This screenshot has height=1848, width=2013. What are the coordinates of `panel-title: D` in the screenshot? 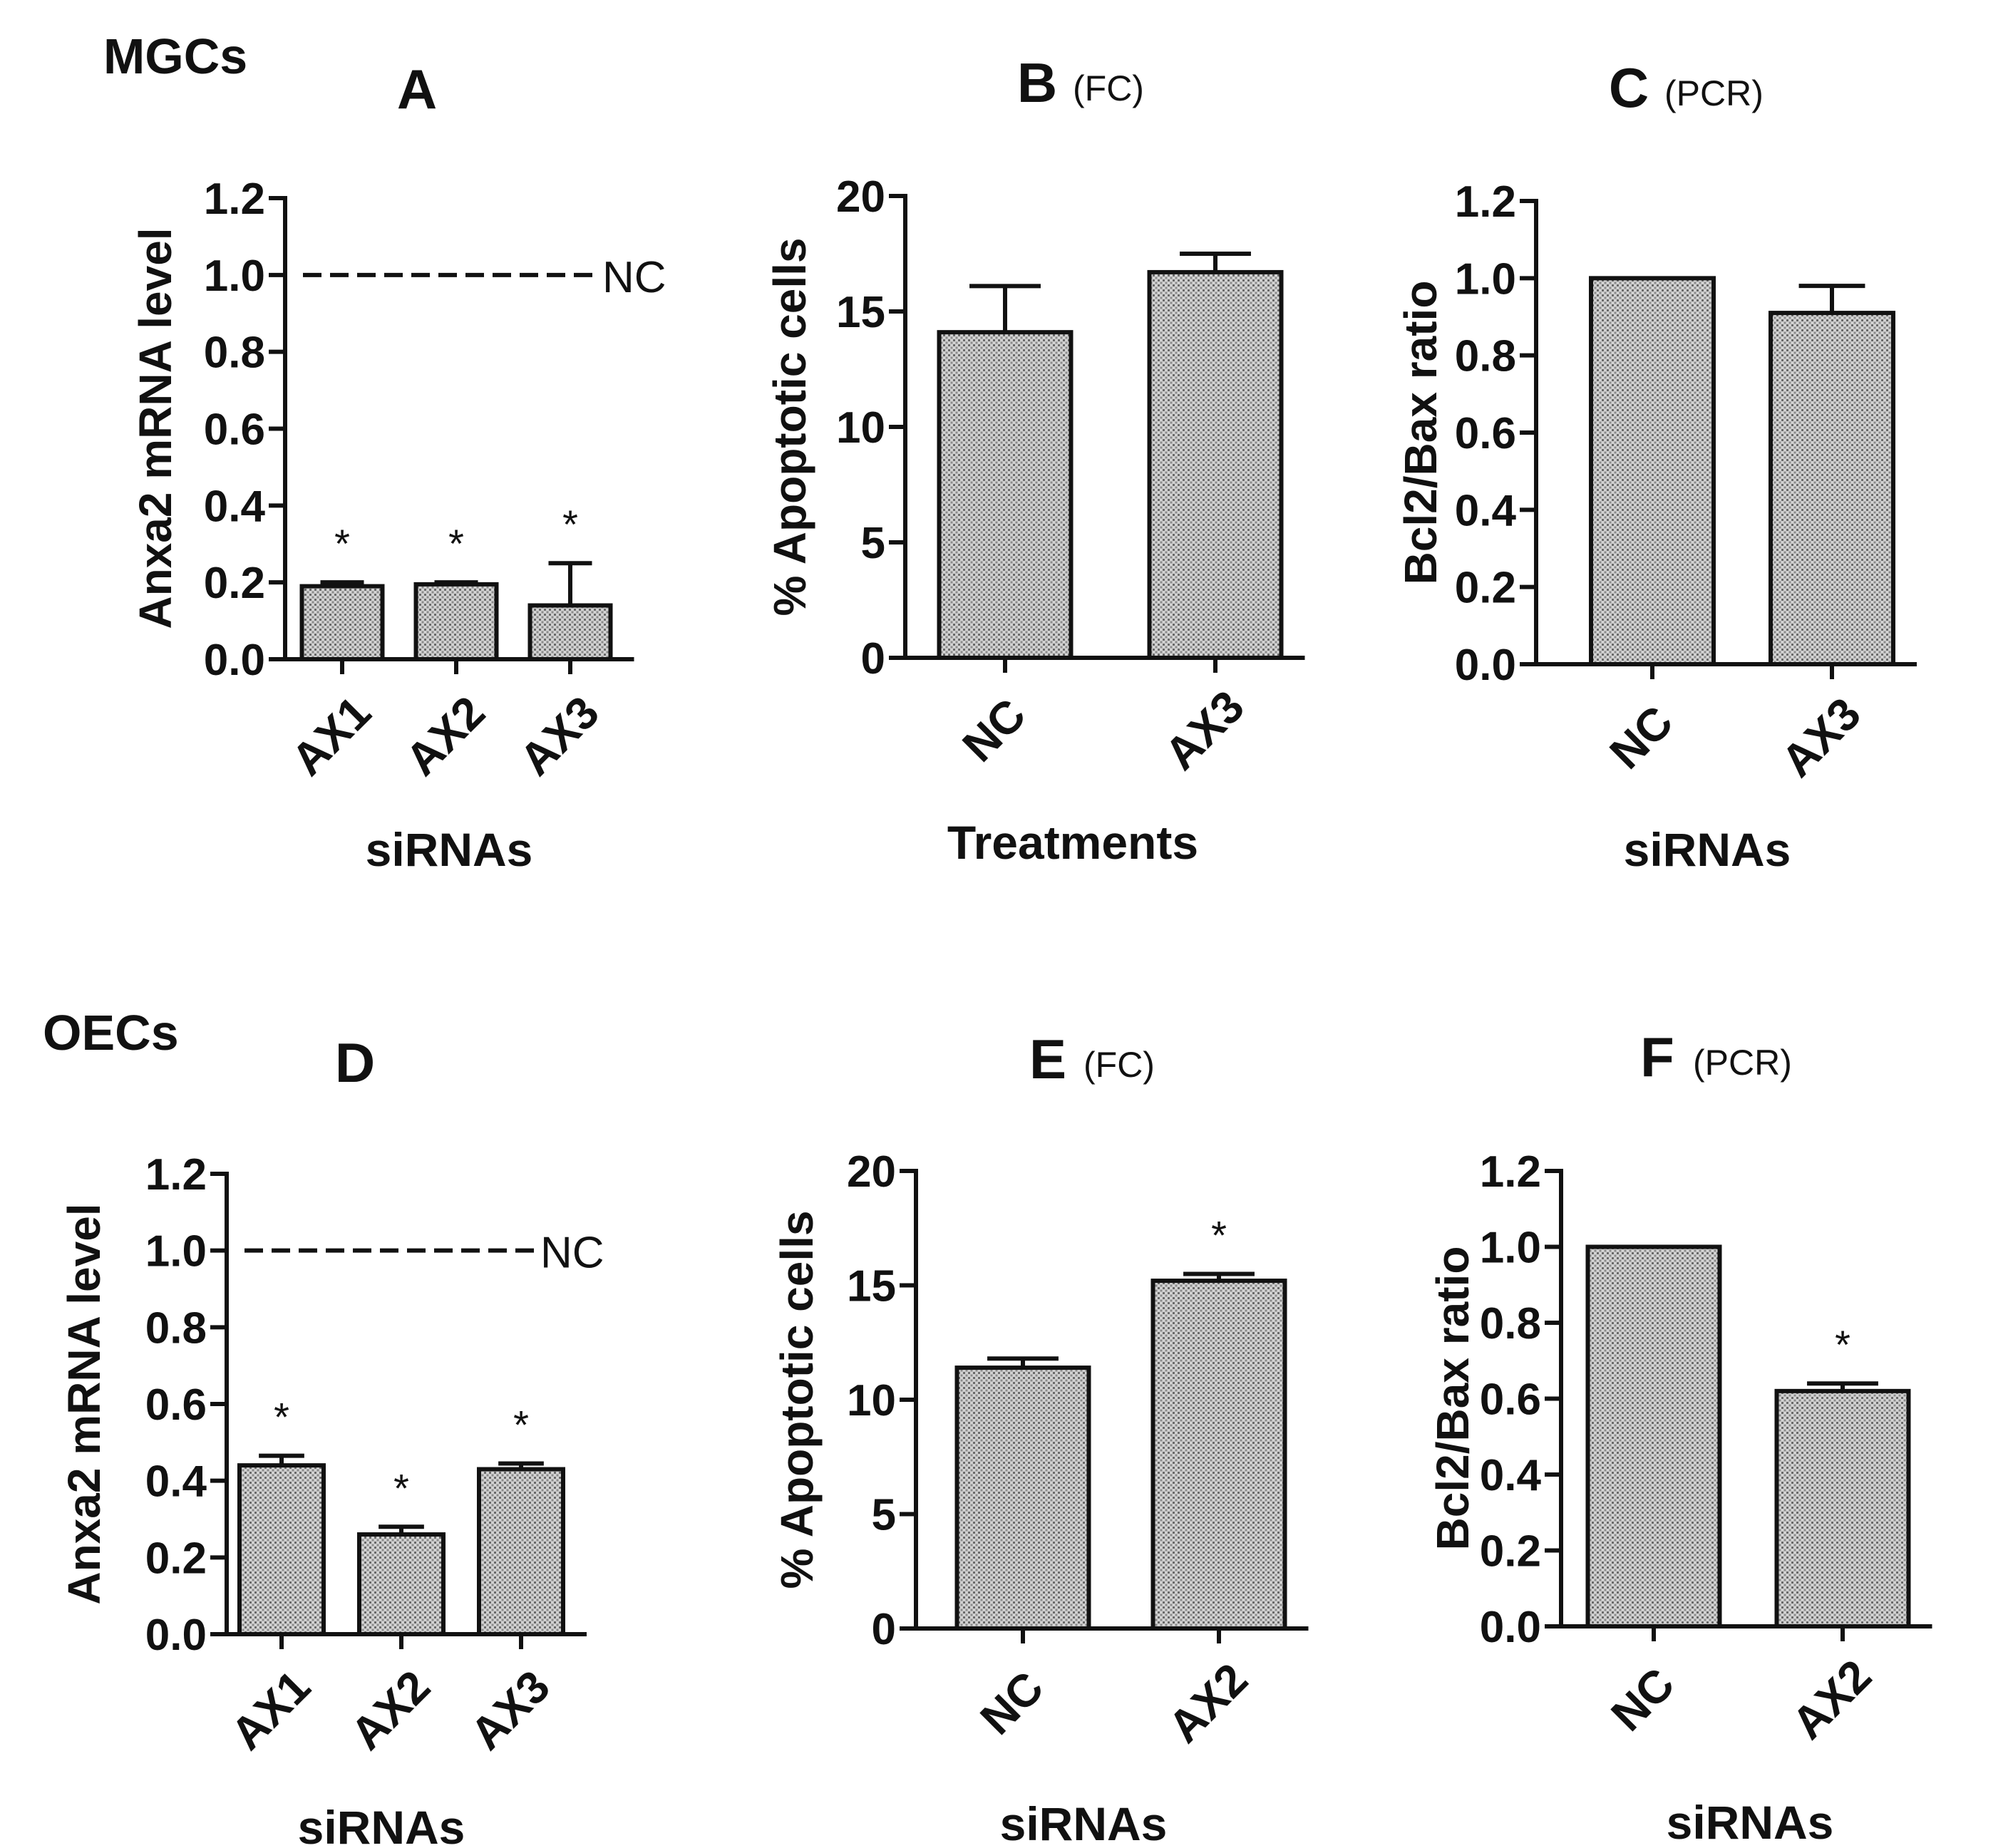 It's located at (355, 1062).